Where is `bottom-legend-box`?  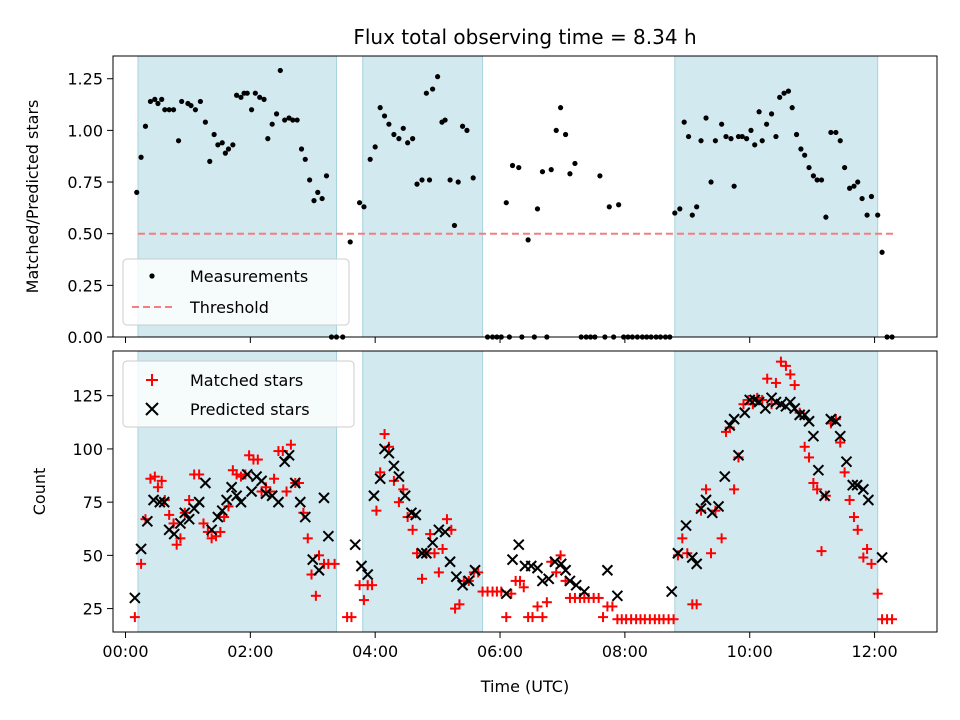
bottom-legend-box is located at coordinates (238, 394).